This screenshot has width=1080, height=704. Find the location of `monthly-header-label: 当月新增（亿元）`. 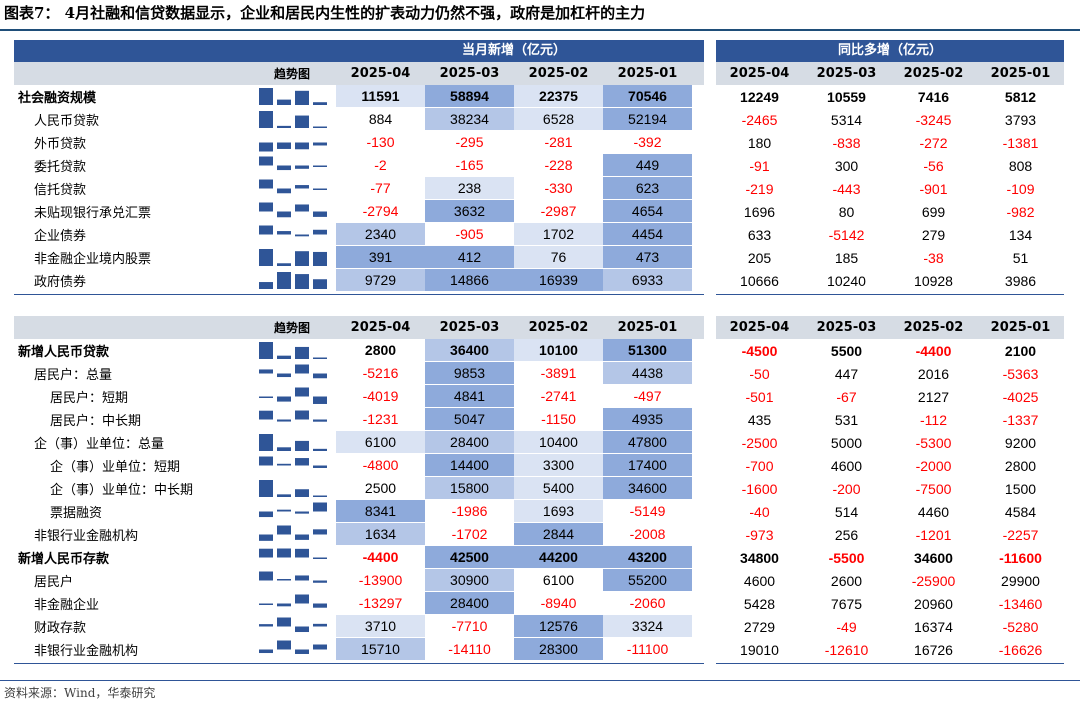

monthly-header-label: 当月新增（亿元） is located at coordinates (513, 50).